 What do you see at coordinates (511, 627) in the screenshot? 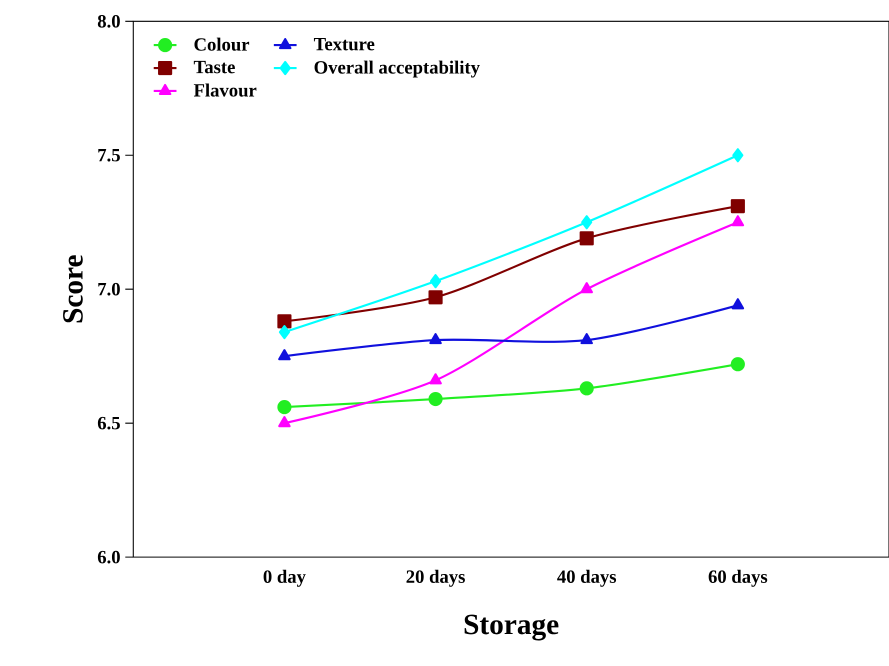
I see `x-axis-title: Storage` at bounding box center [511, 627].